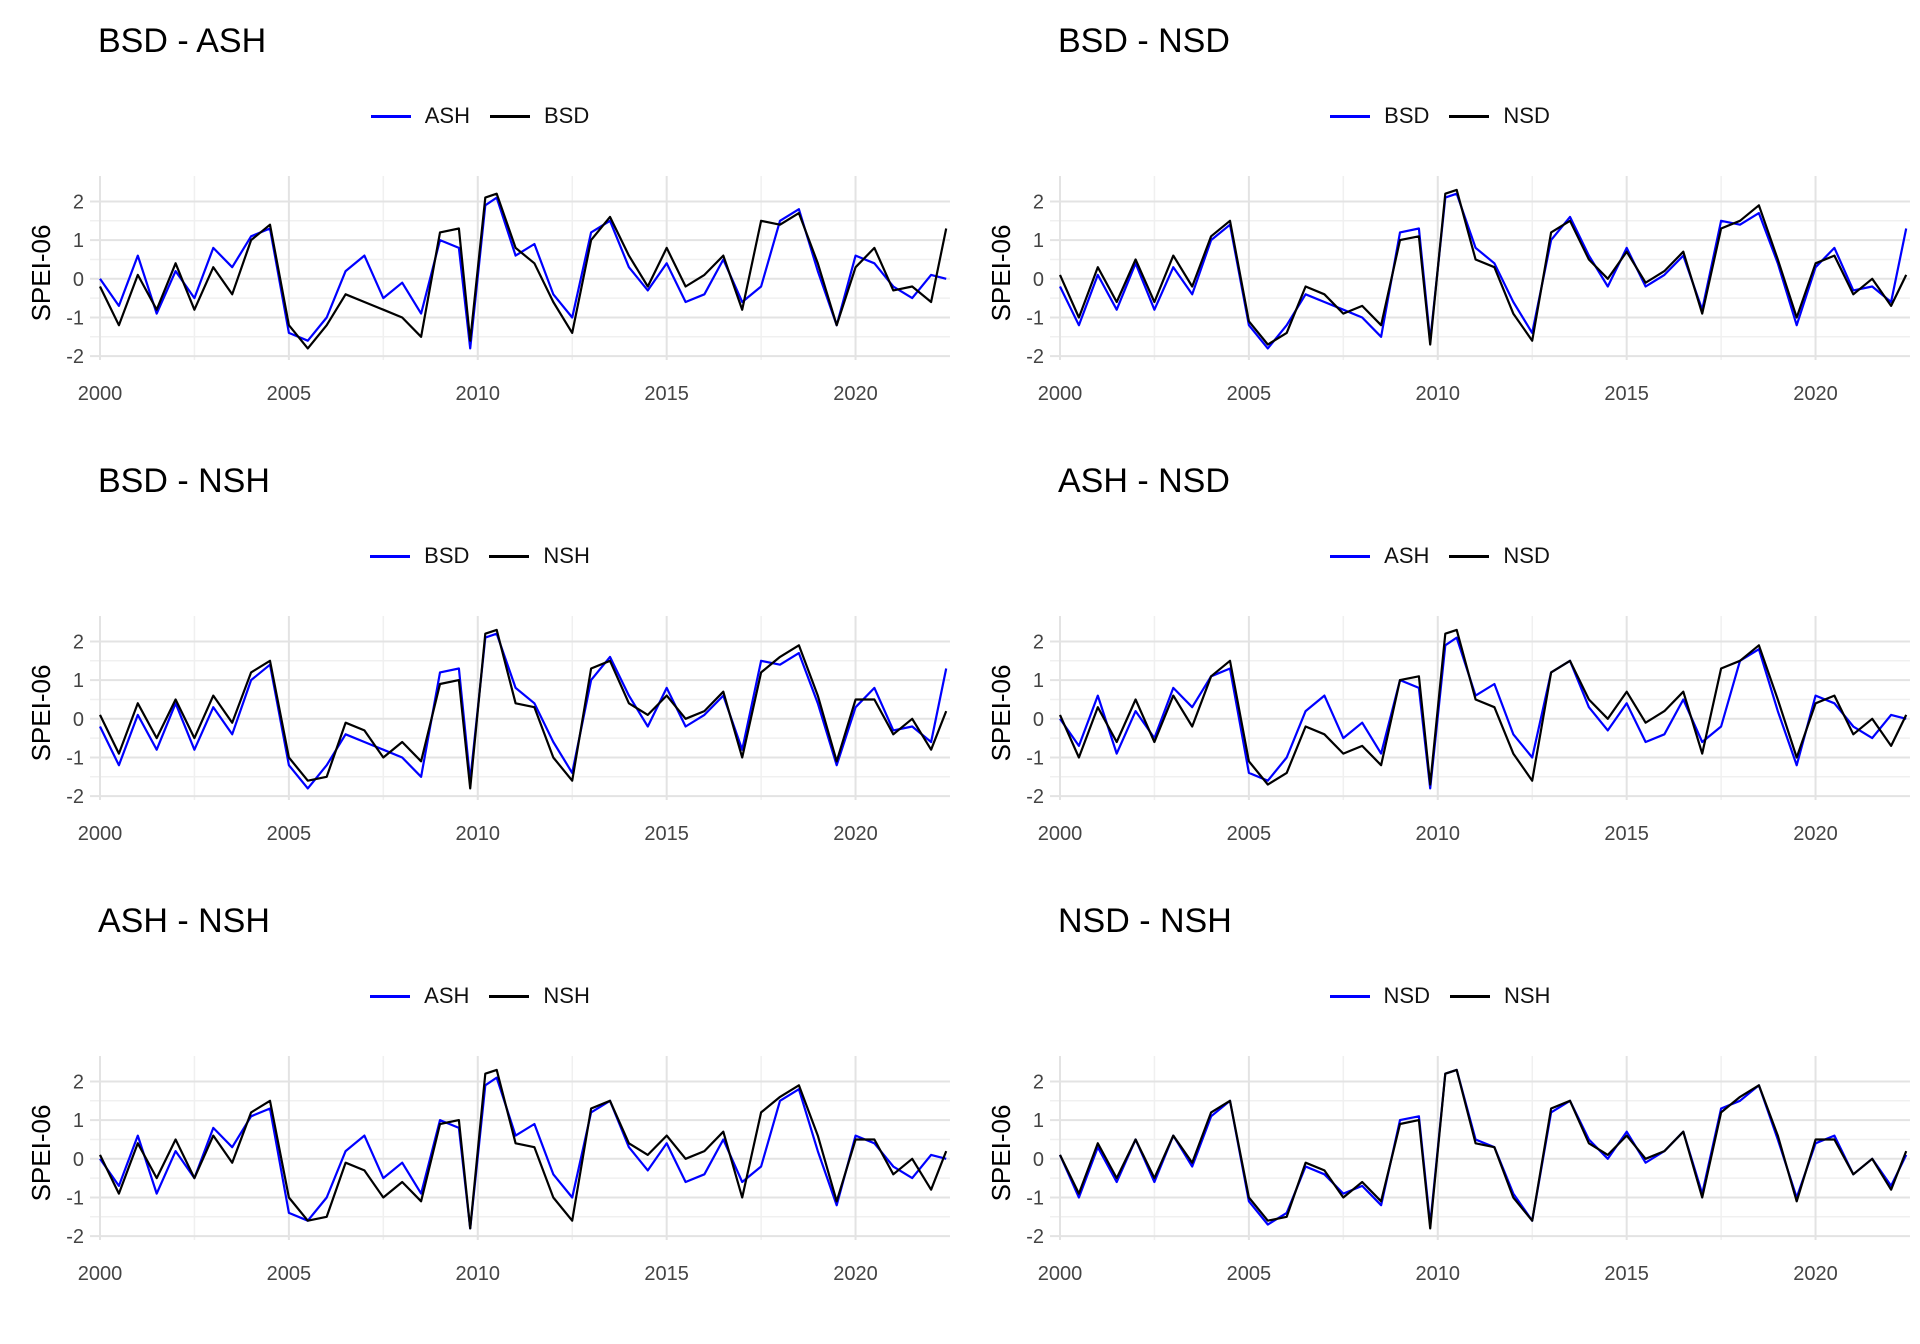  Describe the element at coordinates (1406, 995) in the screenshot. I see `legend-label: NSD` at that location.